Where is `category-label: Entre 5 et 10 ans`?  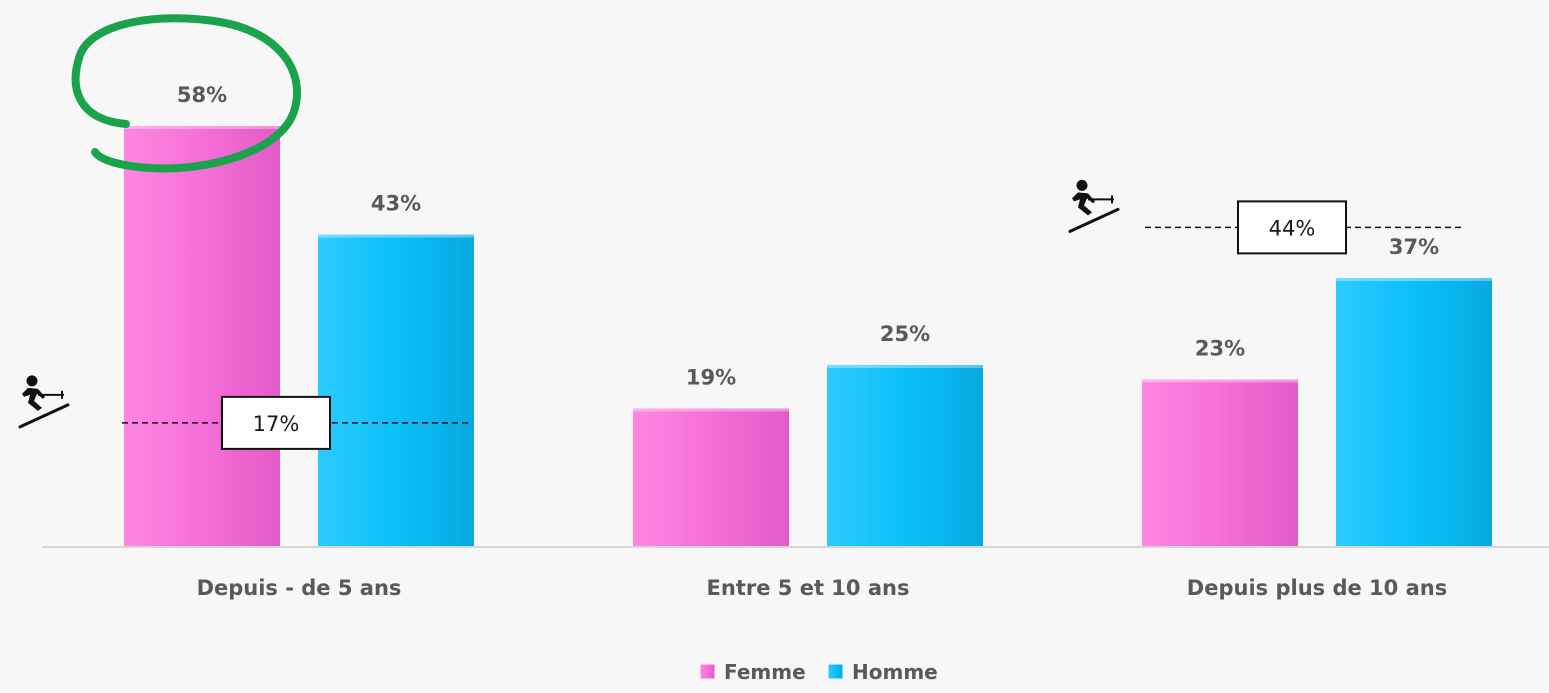
category-label: Entre 5 et 10 ans is located at coordinates (808, 588).